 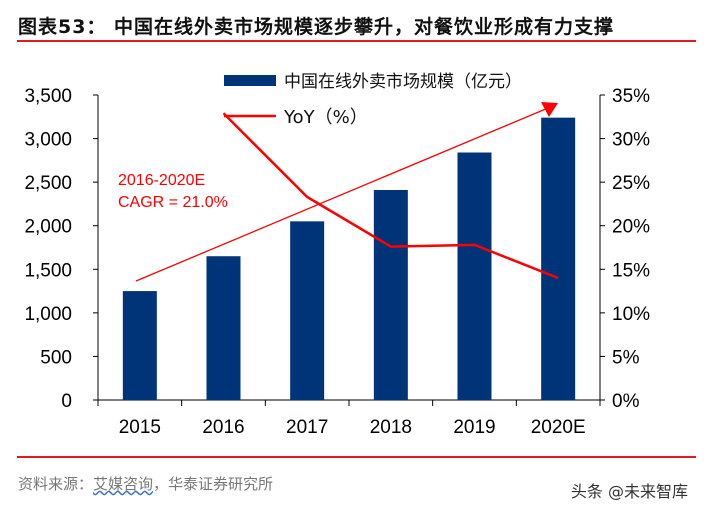 What do you see at coordinates (631, 314) in the screenshot?
I see `right-tick-label: 10%` at bounding box center [631, 314].